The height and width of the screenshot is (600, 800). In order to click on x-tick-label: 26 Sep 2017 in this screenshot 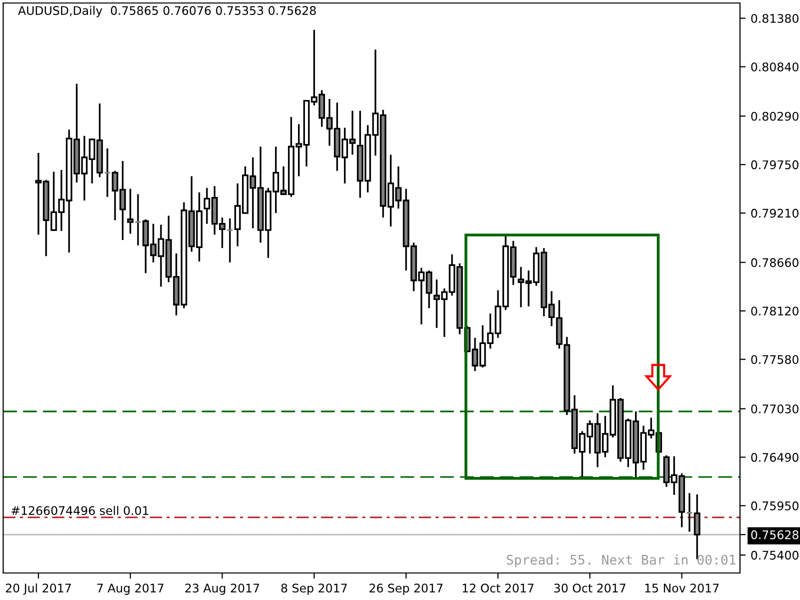, I will do `click(406, 589)`.